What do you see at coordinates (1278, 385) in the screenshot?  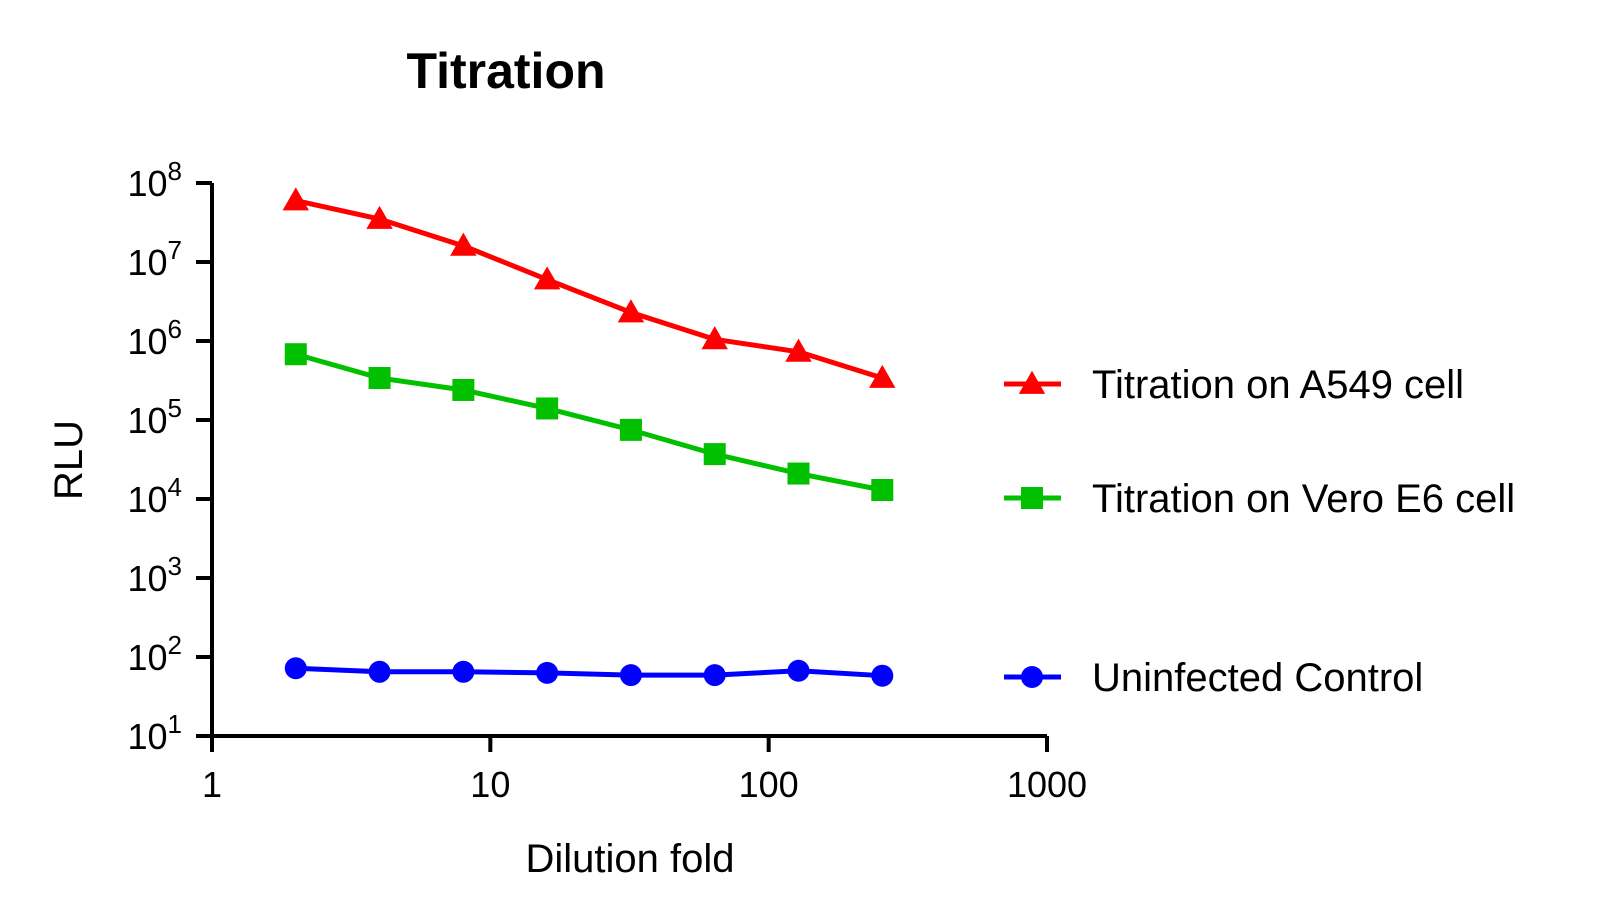 I see `legend-label: Titration on A549 cell` at bounding box center [1278, 385].